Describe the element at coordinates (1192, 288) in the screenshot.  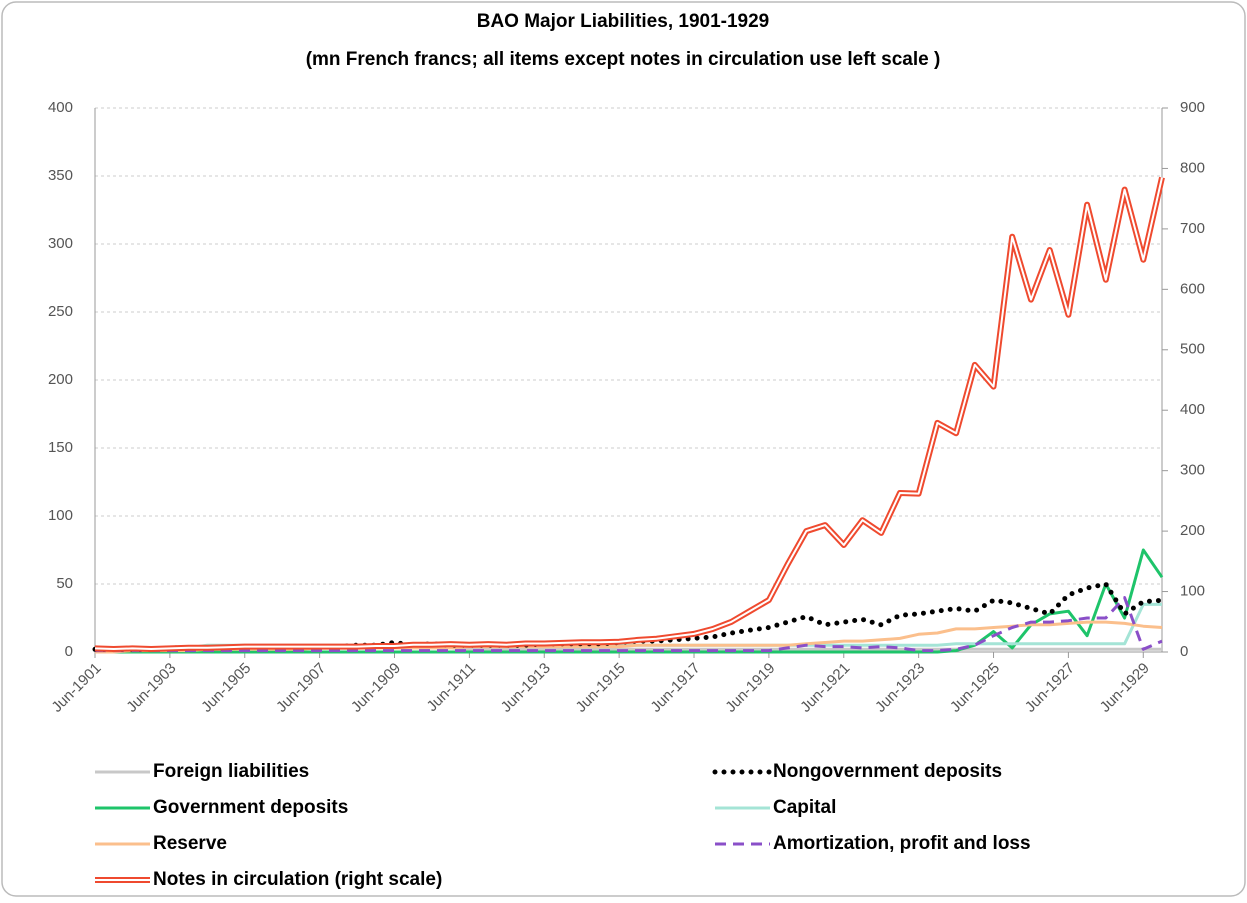
I see `y2-tick-label: 600` at that location.